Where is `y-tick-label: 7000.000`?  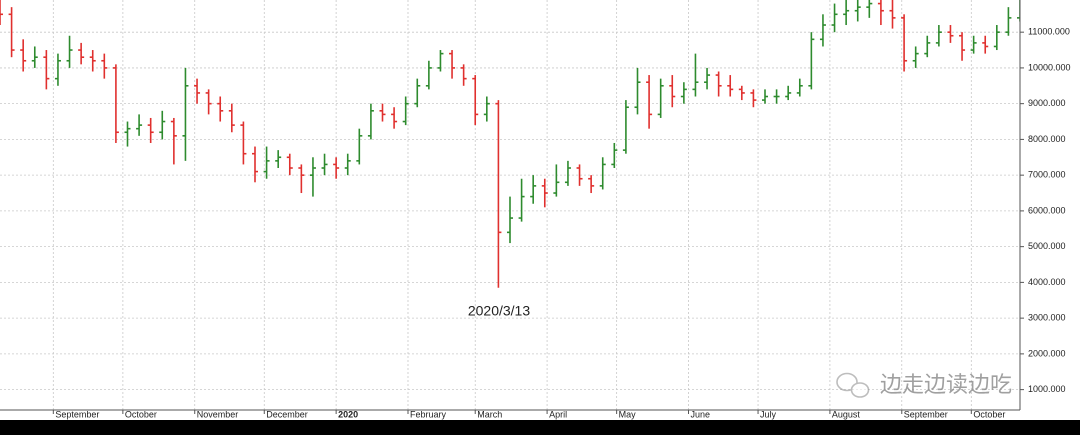
y-tick-label: 7000.000 is located at coordinates (1047, 175).